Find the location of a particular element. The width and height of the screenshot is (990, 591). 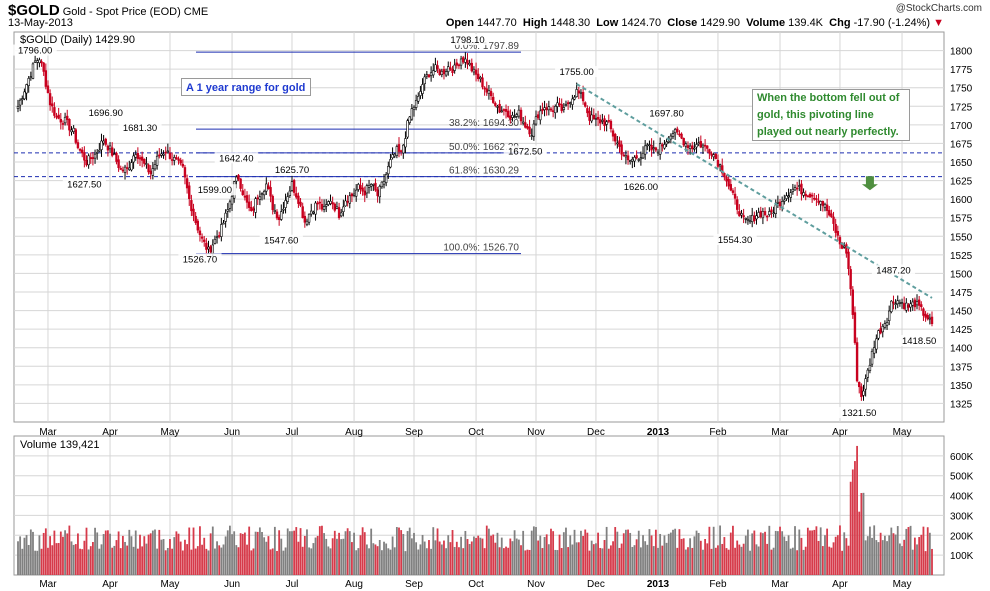

y-tick-label: 1575 is located at coordinates (961, 219).